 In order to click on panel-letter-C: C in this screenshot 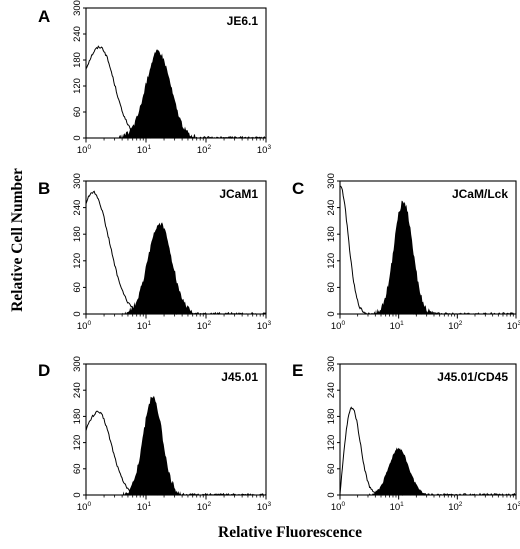, I will do `click(298, 188)`.